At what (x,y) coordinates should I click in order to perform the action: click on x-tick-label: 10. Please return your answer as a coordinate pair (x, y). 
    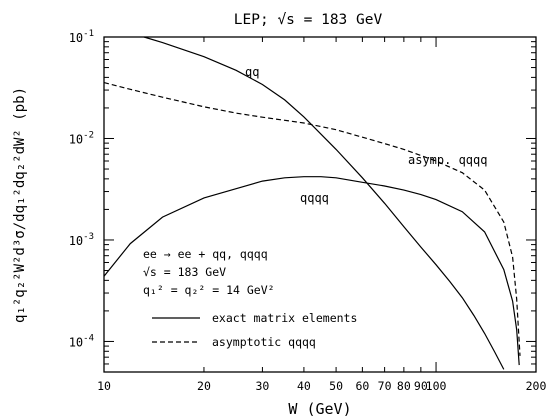
    Looking at the image, I should click on (104, 386).